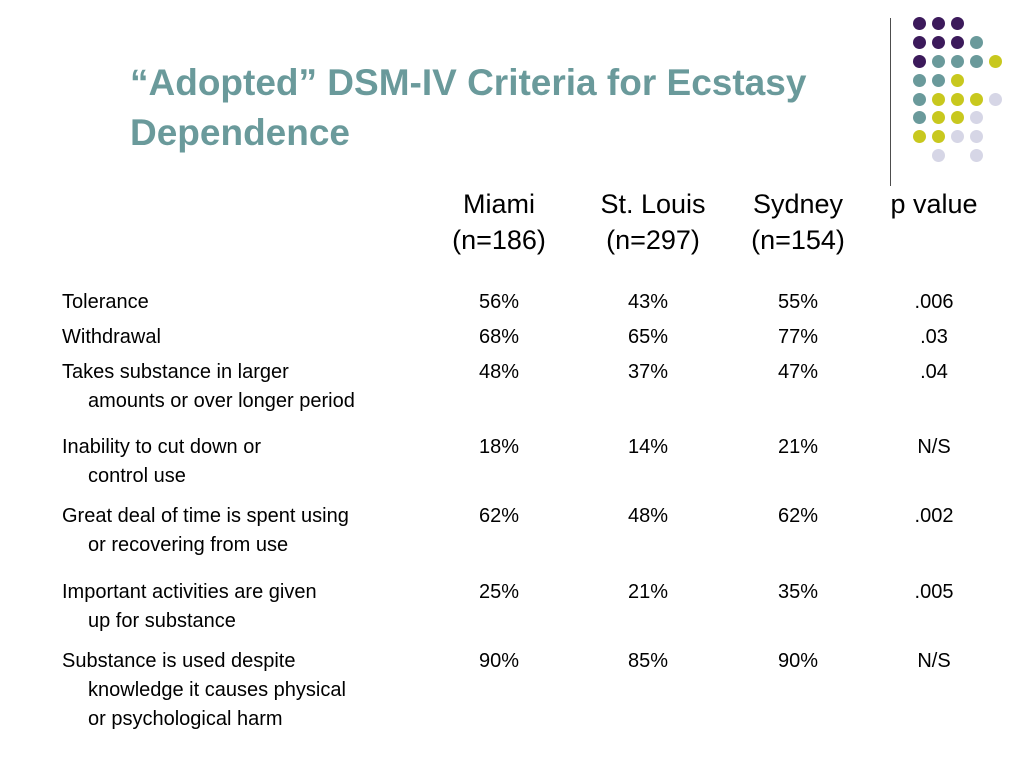  Describe the element at coordinates (499, 592) in the screenshot. I see `row-value: 25%` at that location.